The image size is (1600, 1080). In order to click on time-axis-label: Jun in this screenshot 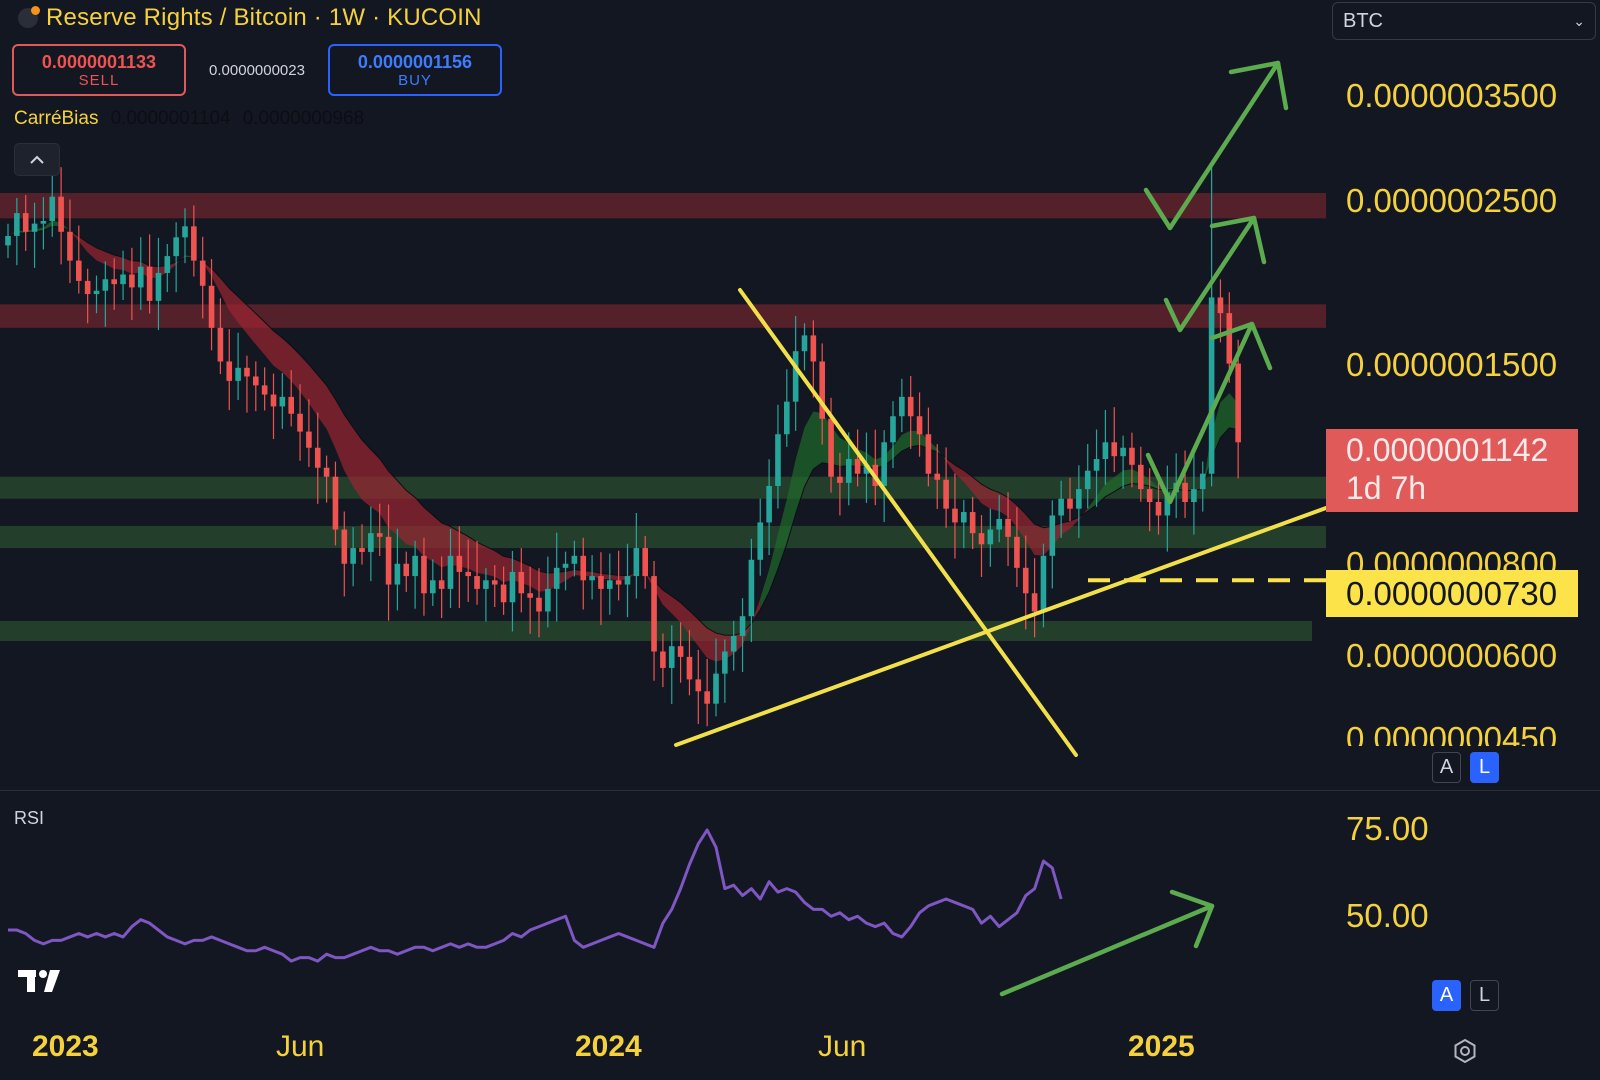, I will do `click(300, 1046)`.